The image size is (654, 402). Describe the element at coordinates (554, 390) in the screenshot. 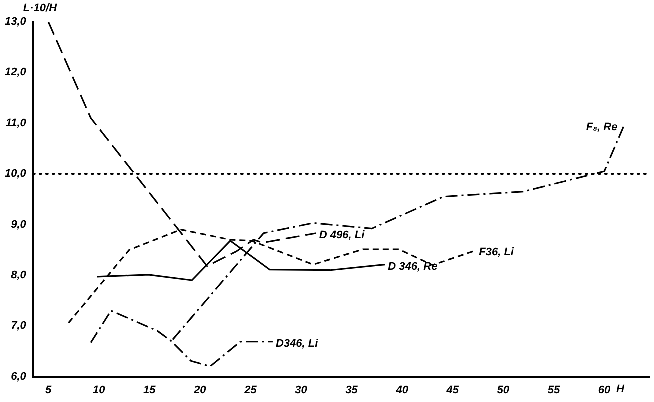

I see `x-tick-label: 55` at that location.